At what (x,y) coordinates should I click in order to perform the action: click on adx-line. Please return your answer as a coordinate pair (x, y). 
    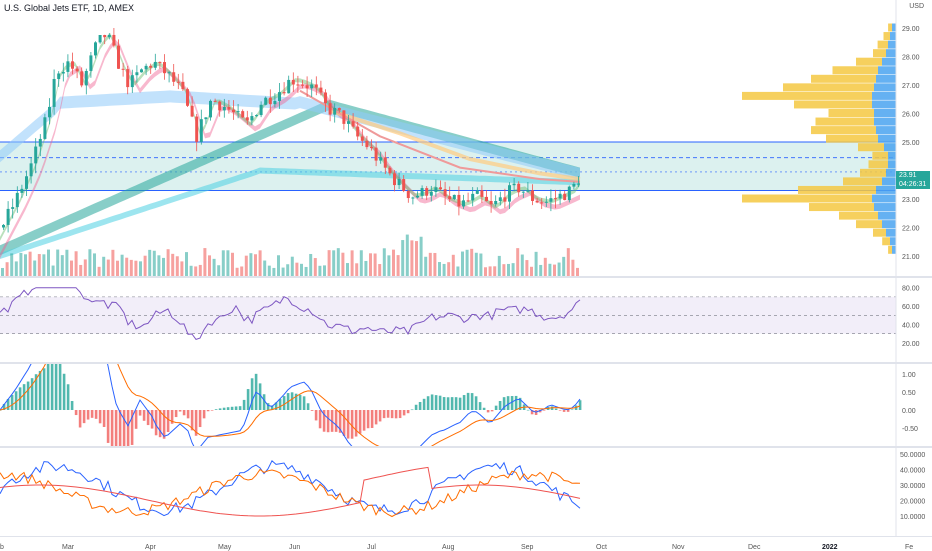
    Looking at the image, I should click on (290, 491).